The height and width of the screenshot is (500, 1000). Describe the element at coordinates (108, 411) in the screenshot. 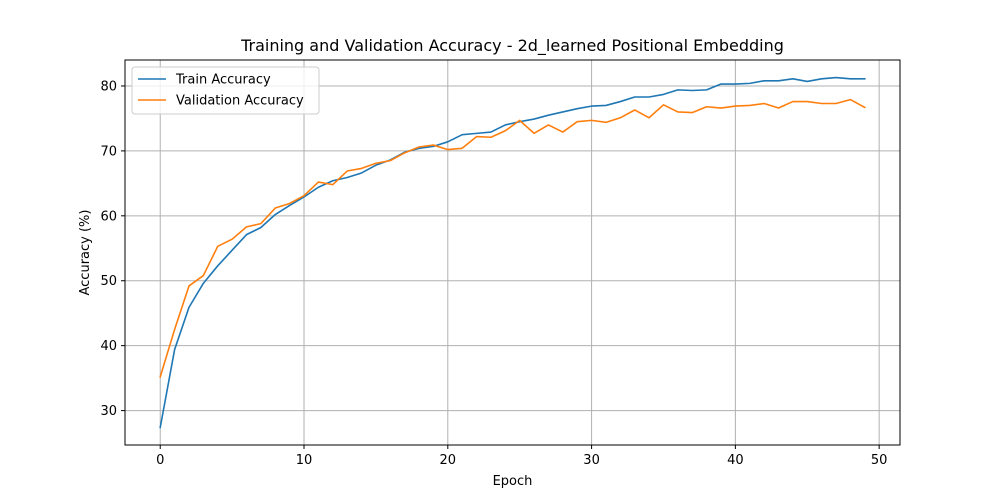

I see `y-tick-label: 30` at that location.